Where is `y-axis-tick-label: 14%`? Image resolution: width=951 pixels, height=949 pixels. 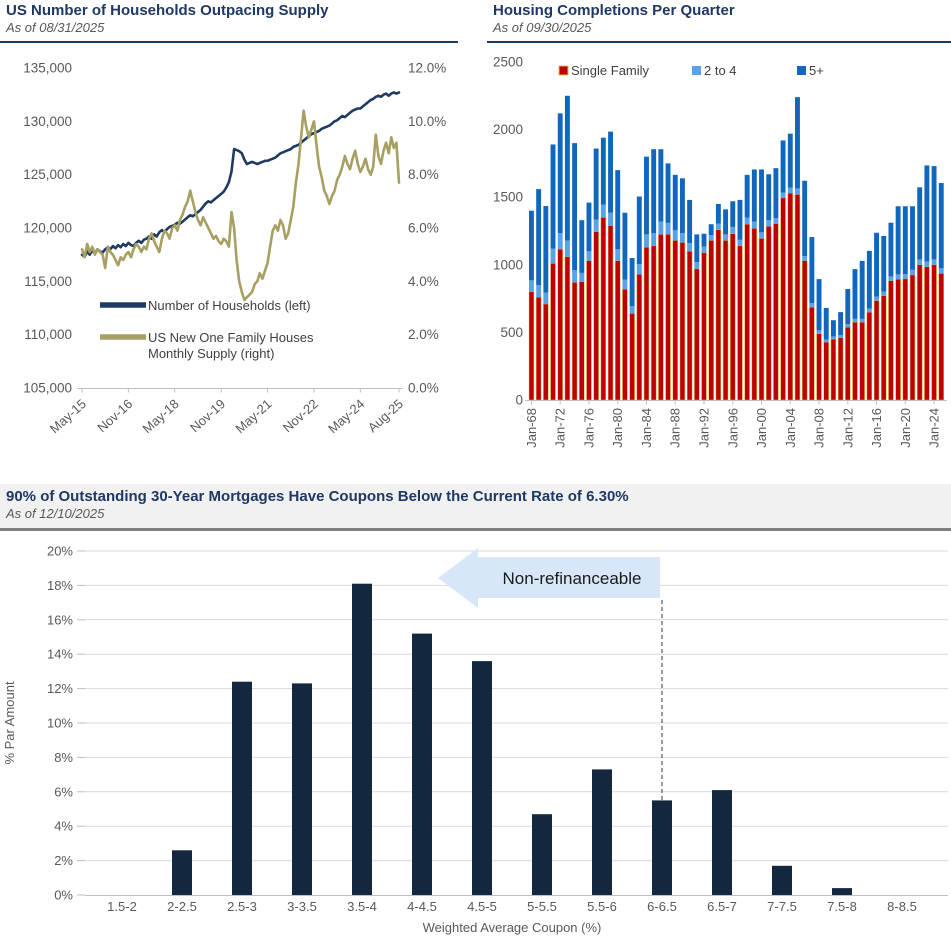 y-axis-tick-label: 14% is located at coordinates (60, 654).